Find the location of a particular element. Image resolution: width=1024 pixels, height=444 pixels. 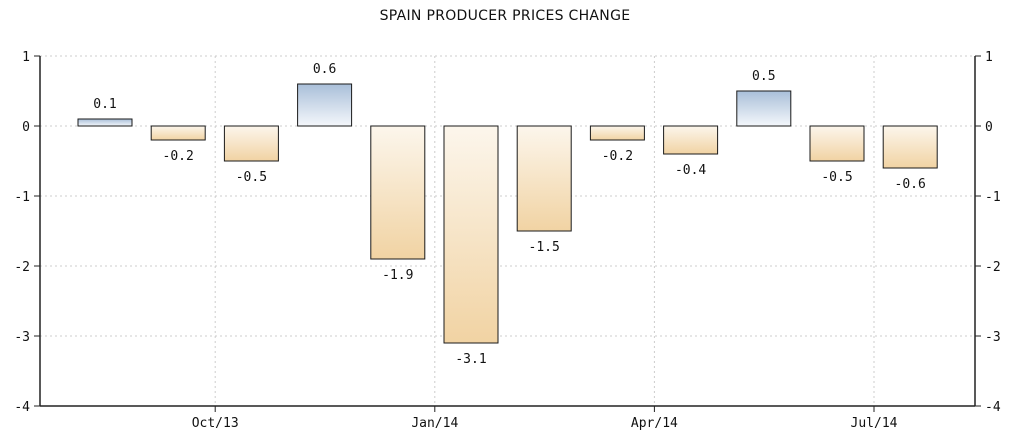

y-tick-label-right: -4 is located at coordinates (993, 407).